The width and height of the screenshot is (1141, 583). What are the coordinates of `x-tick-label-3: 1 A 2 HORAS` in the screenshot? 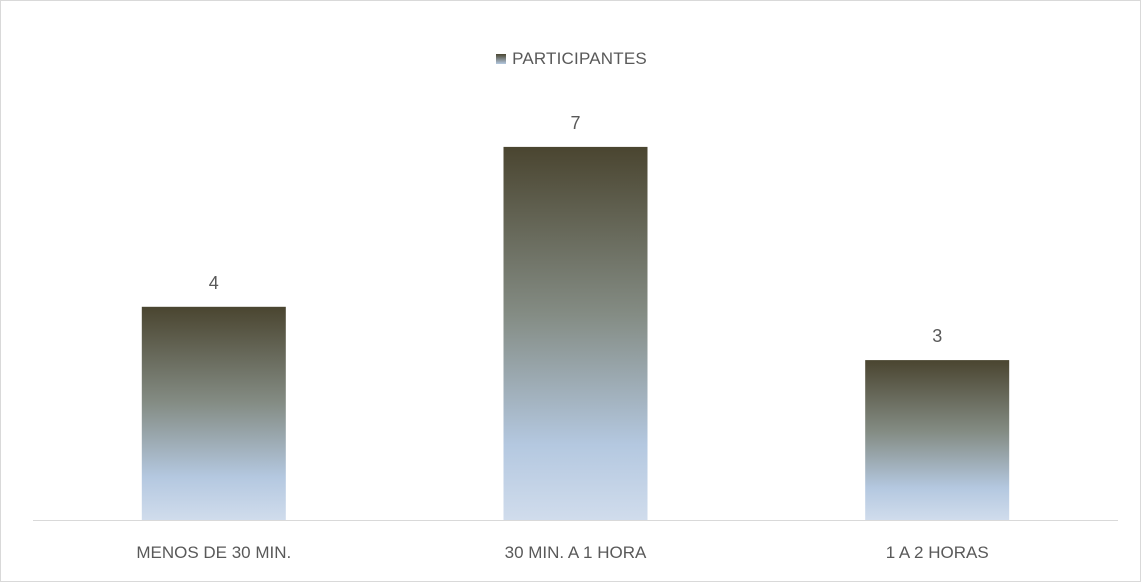 It's located at (937, 552).